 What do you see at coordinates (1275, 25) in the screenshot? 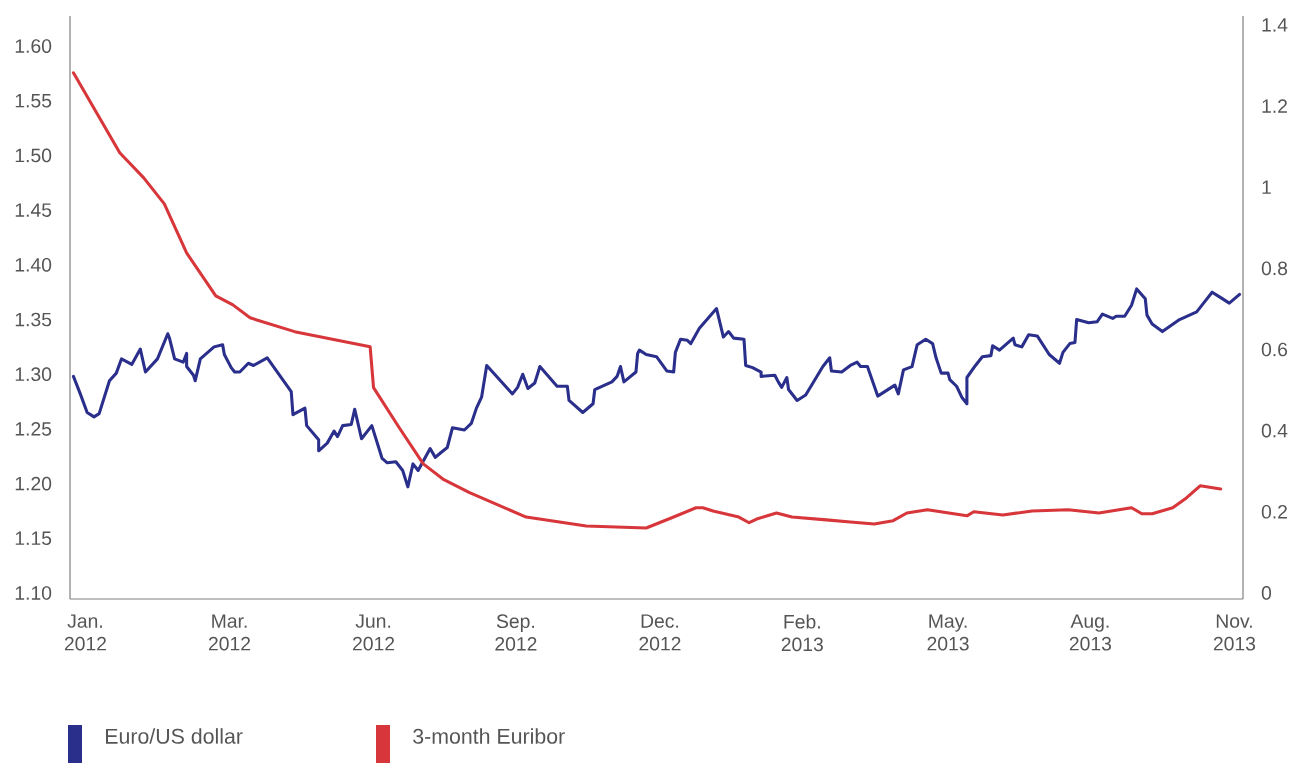
I see `y2-tick-label: 1.4` at bounding box center [1275, 25].